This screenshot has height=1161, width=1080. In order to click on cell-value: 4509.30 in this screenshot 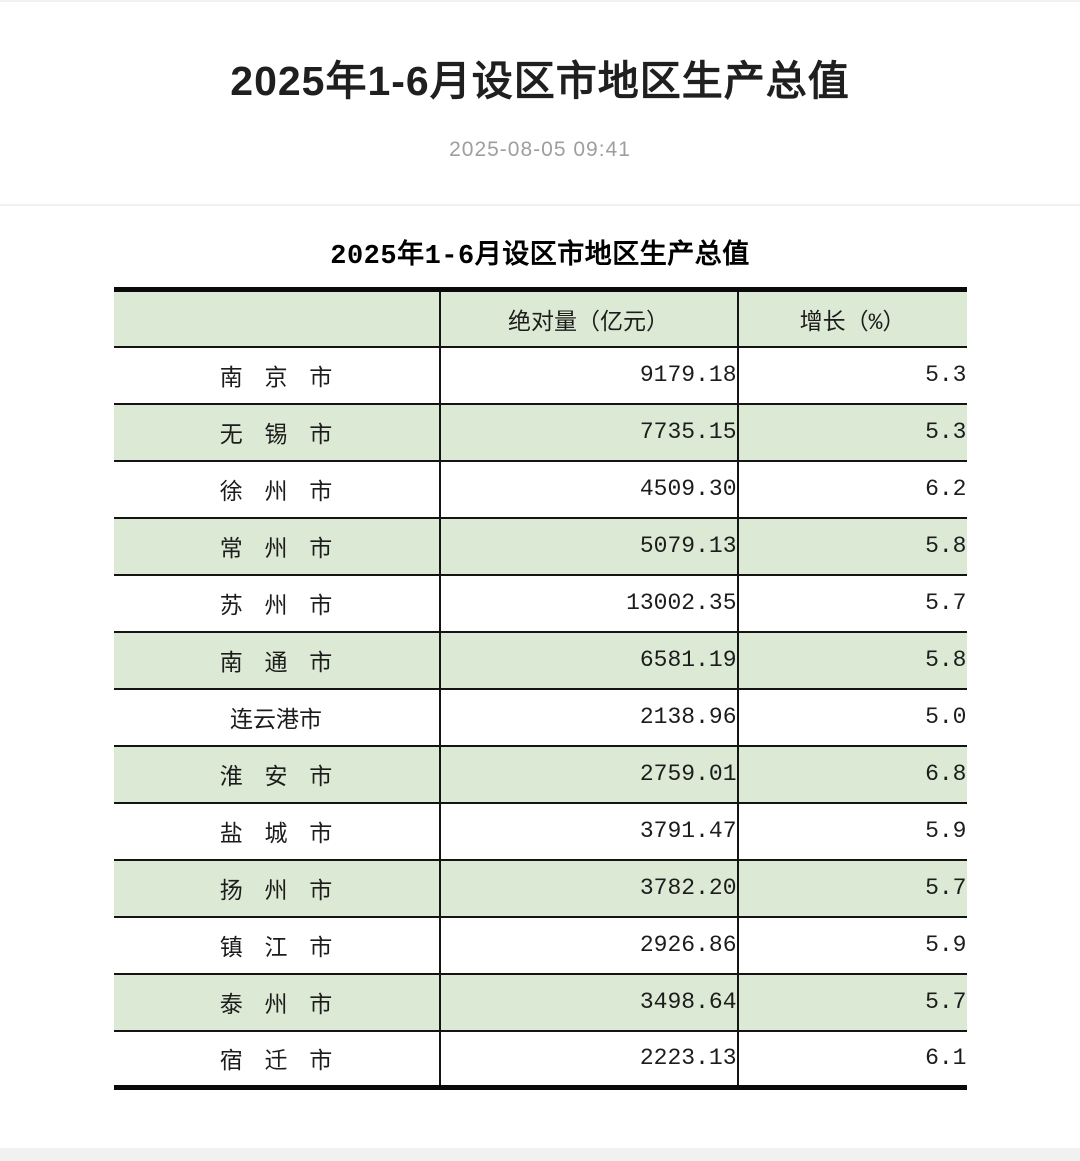, I will do `click(588, 489)`.